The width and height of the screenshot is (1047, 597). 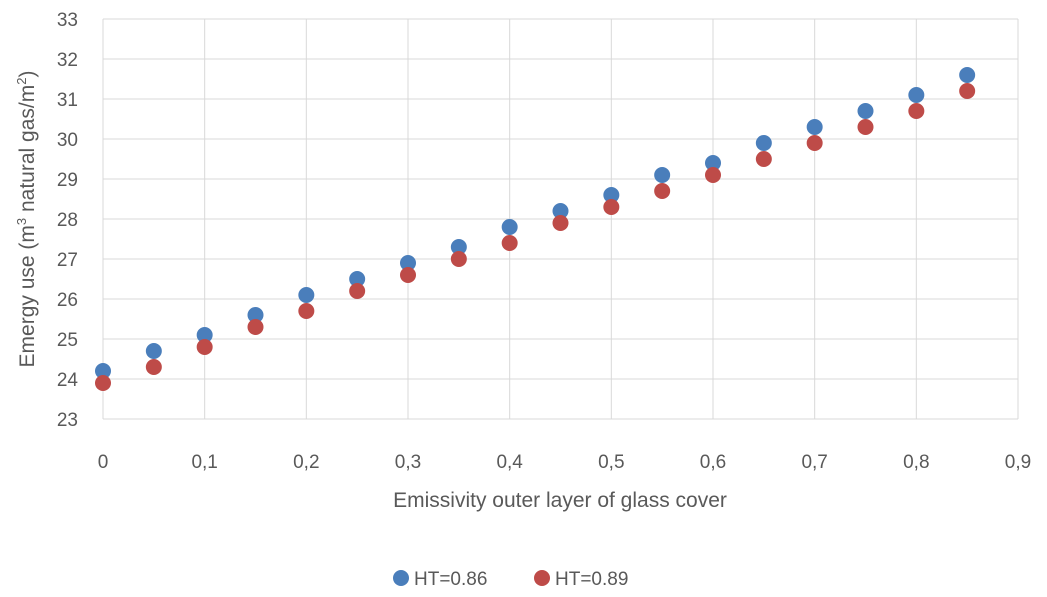 What do you see at coordinates (67, 420) in the screenshot?
I see `y-tick-label: 23` at bounding box center [67, 420].